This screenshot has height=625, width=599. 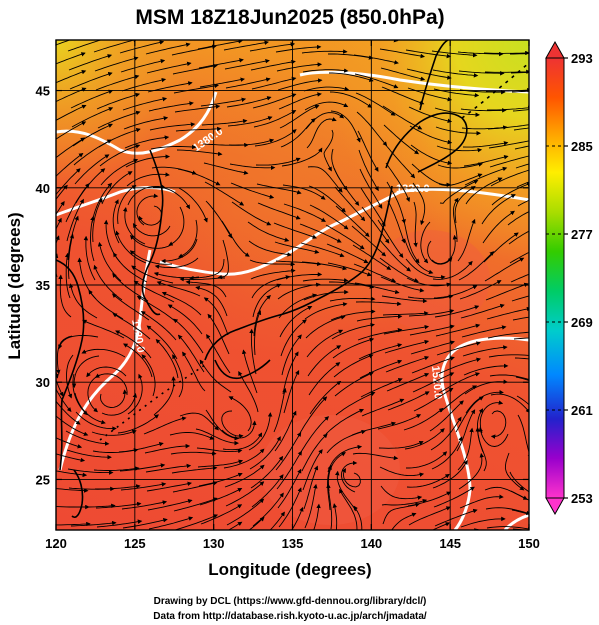 I want to click on colorbar: 293 285 277 269 261 253, so click(x=569, y=278).